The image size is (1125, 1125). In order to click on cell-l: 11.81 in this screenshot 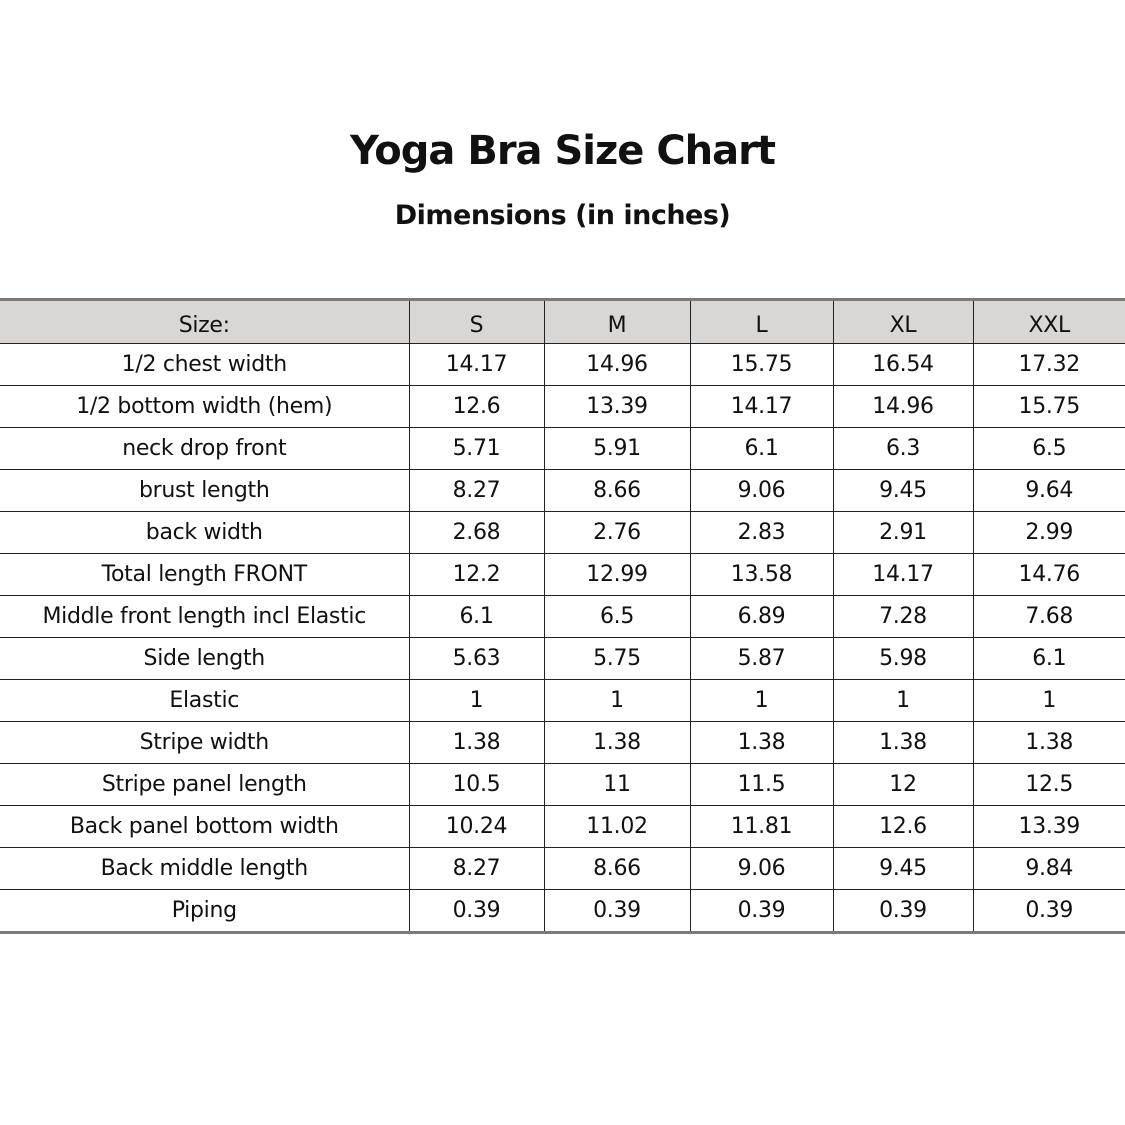, I will do `click(761, 826)`.